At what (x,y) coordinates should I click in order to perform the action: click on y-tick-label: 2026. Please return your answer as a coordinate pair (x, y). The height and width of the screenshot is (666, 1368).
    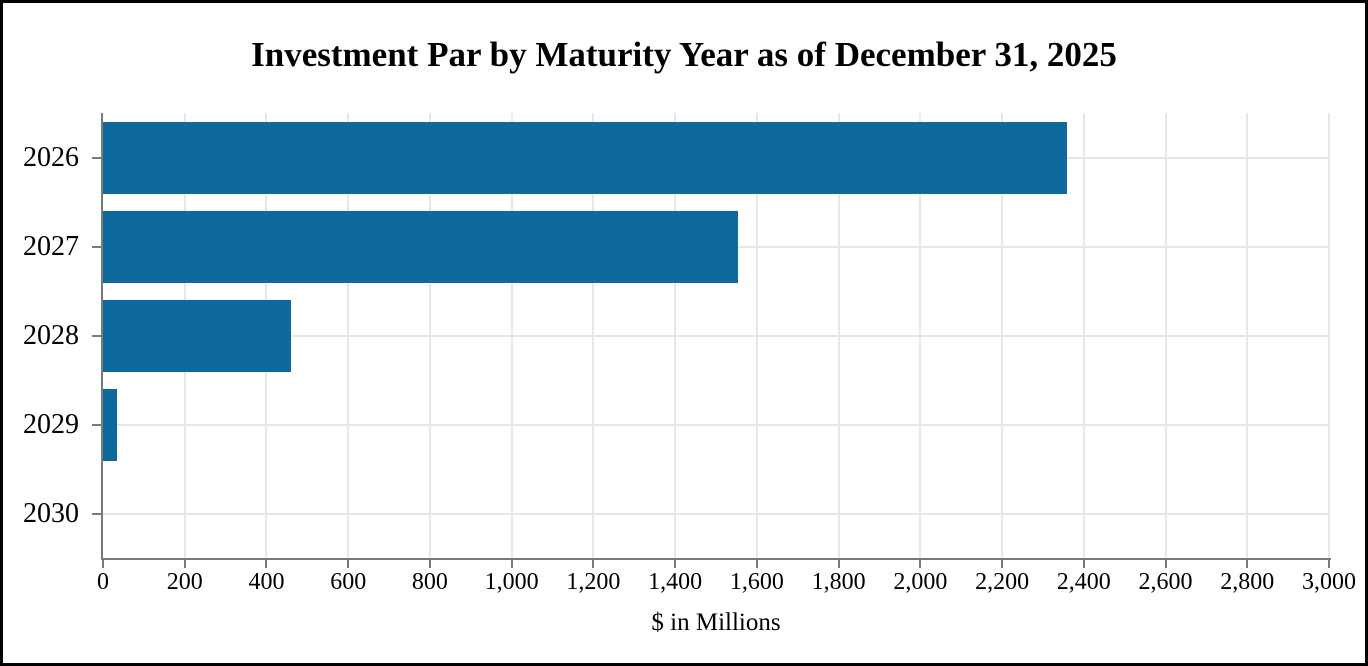
    Looking at the image, I should click on (51, 157).